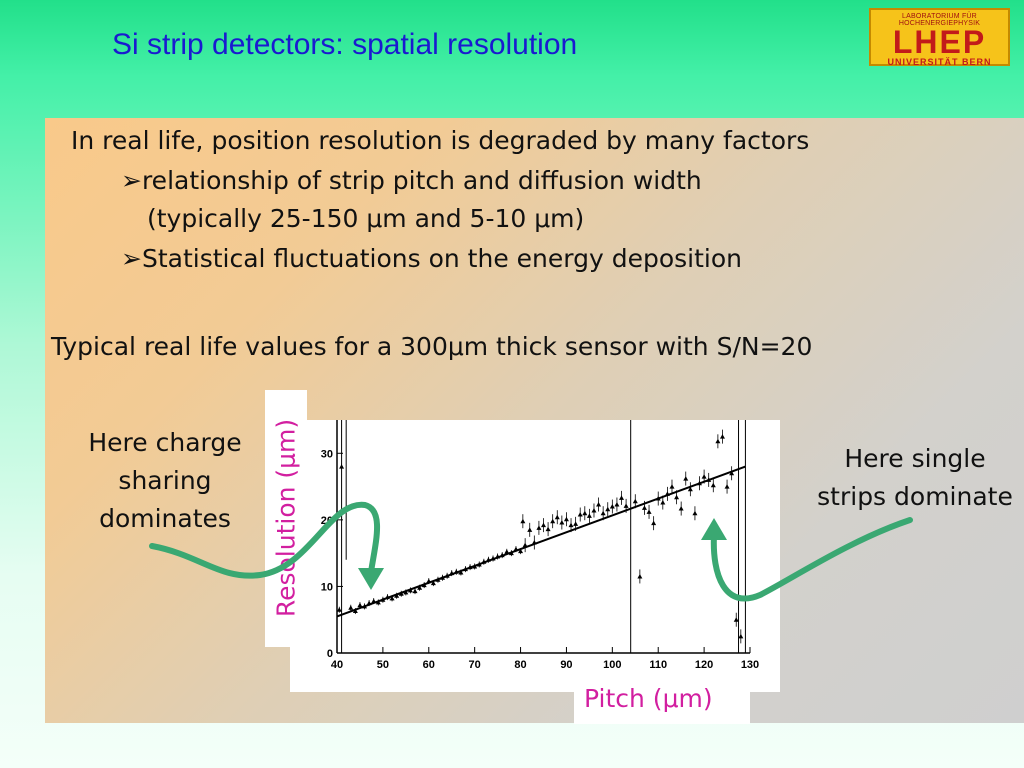 The image size is (1024, 768). What do you see at coordinates (750, 665) in the screenshot?
I see `x-tick-label: 130` at bounding box center [750, 665].